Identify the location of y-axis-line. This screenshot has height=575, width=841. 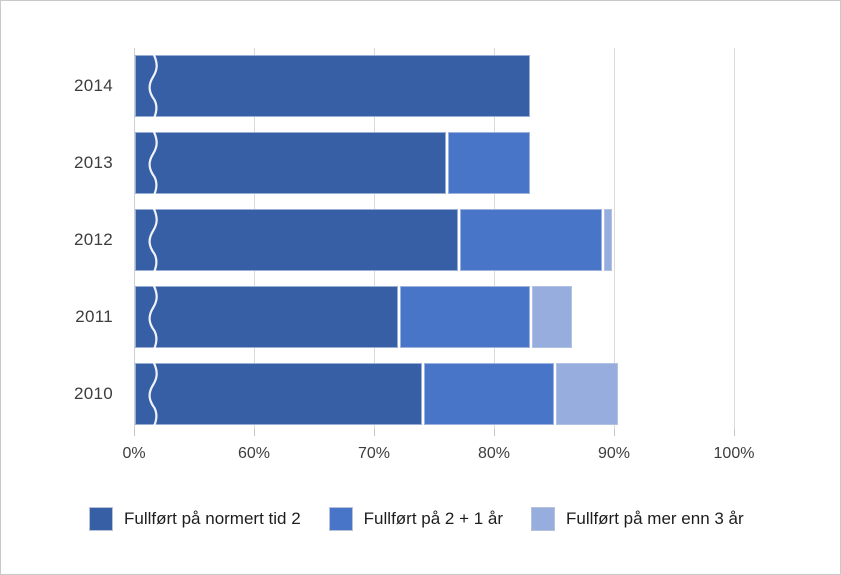
(134, 242).